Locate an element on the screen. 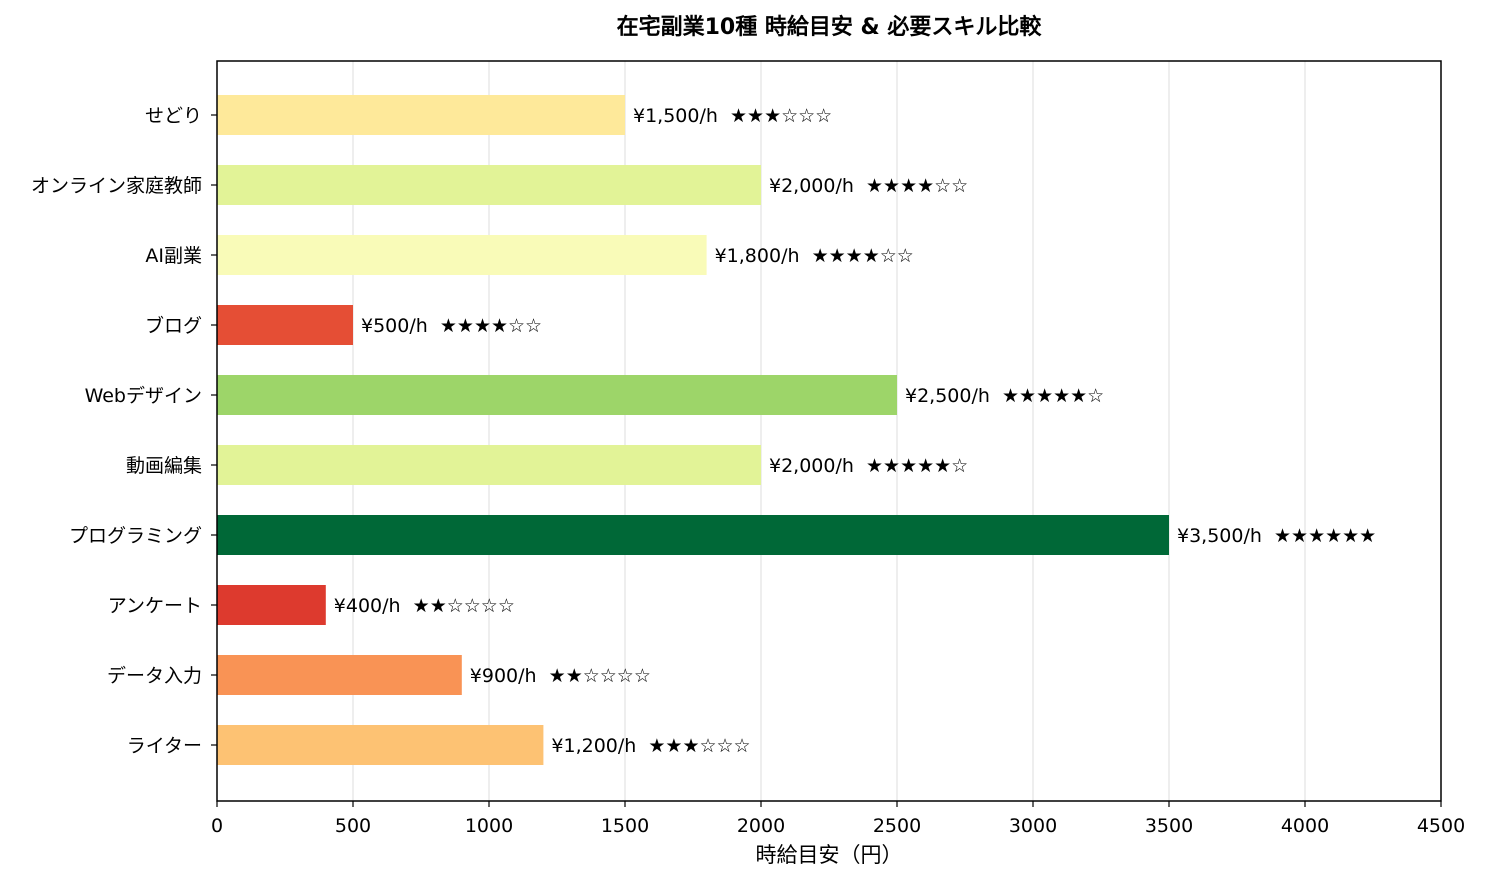 The height and width of the screenshot is (888, 1485). bar-value-label: ¥3,500/h ★★★★★★ is located at coordinates (1276, 536).